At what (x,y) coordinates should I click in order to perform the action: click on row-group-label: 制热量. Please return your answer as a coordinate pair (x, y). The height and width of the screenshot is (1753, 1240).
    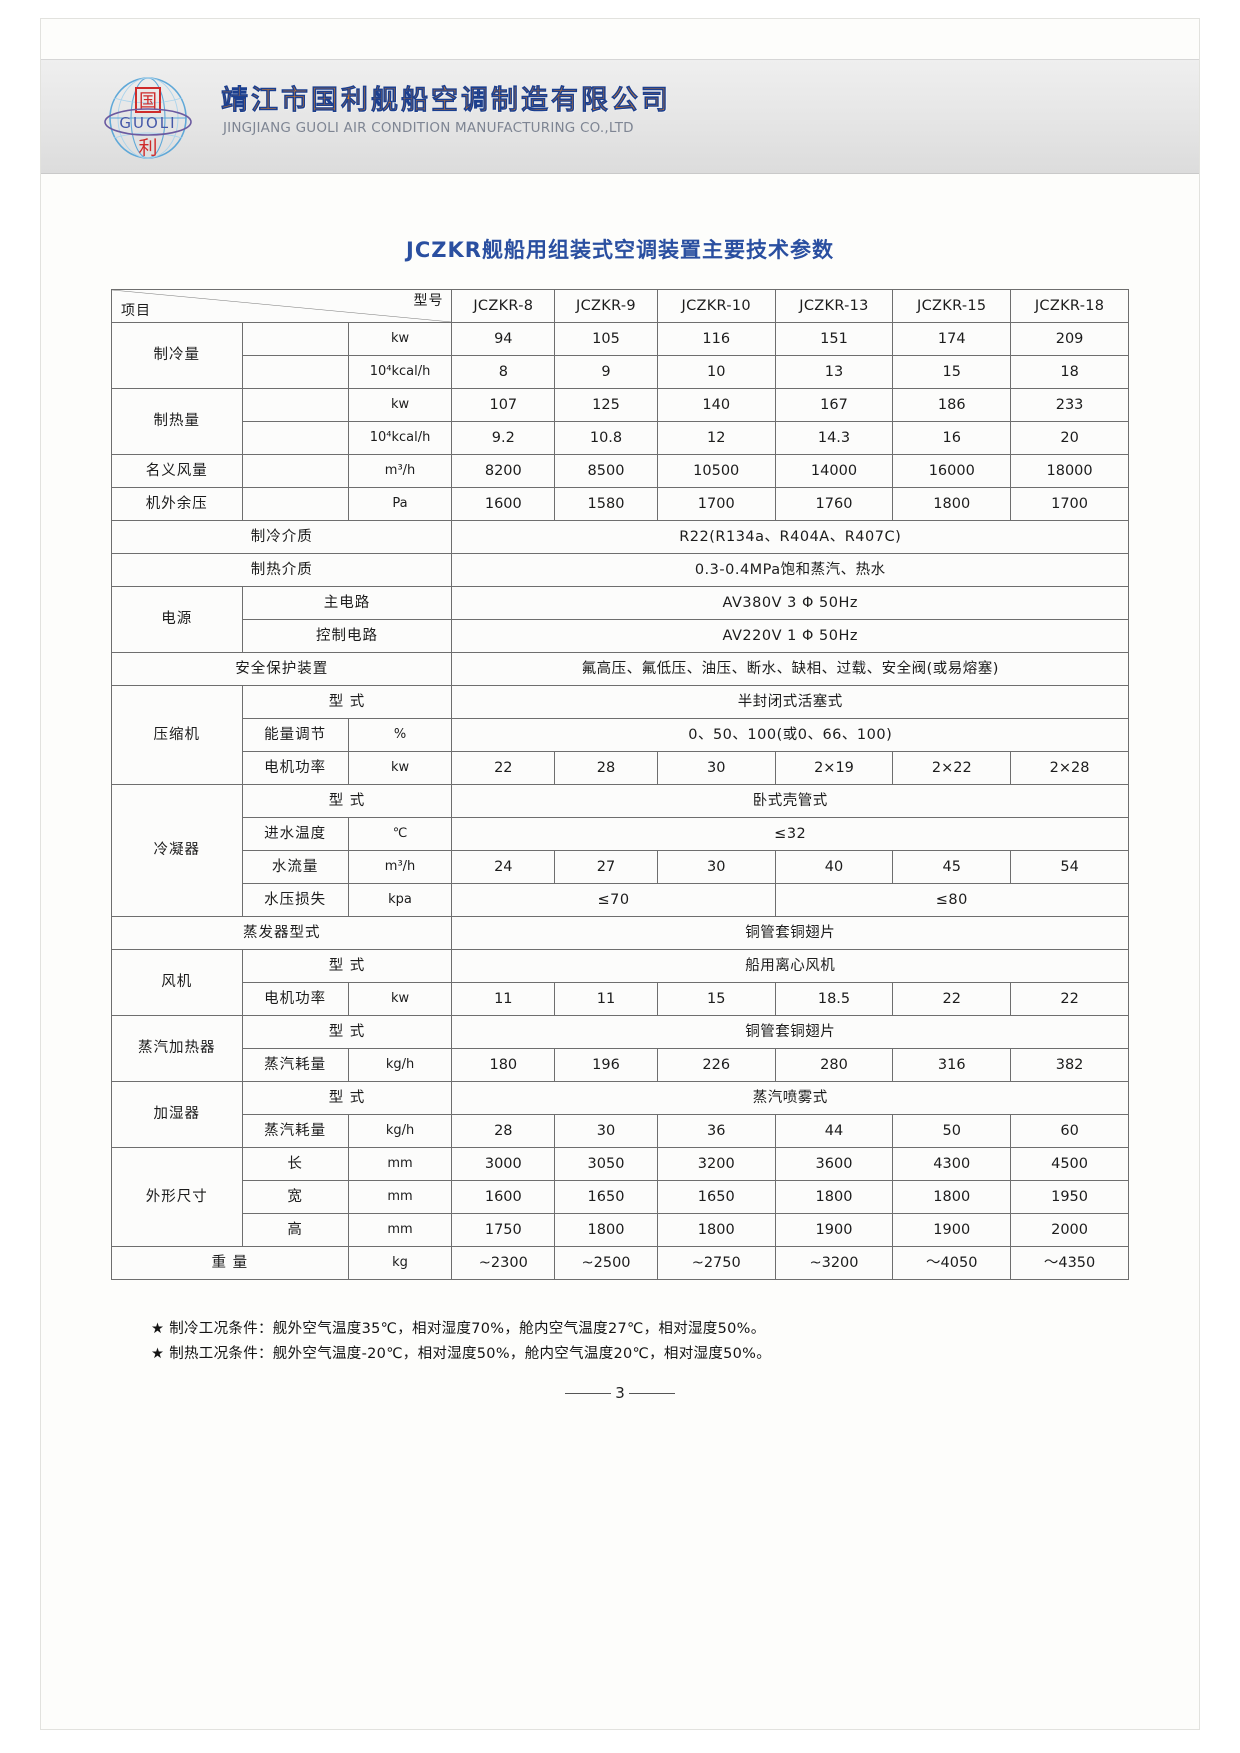
    Looking at the image, I should click on (177, 421).